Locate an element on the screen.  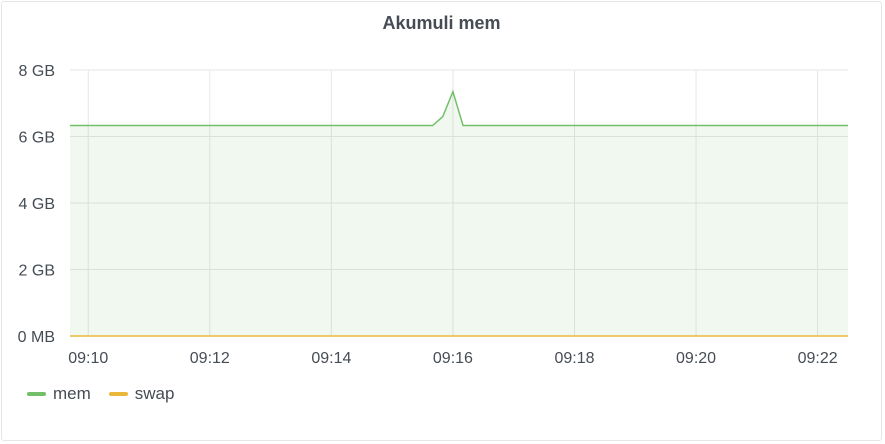
legend: mem swap is located at coordinates (100, 394).